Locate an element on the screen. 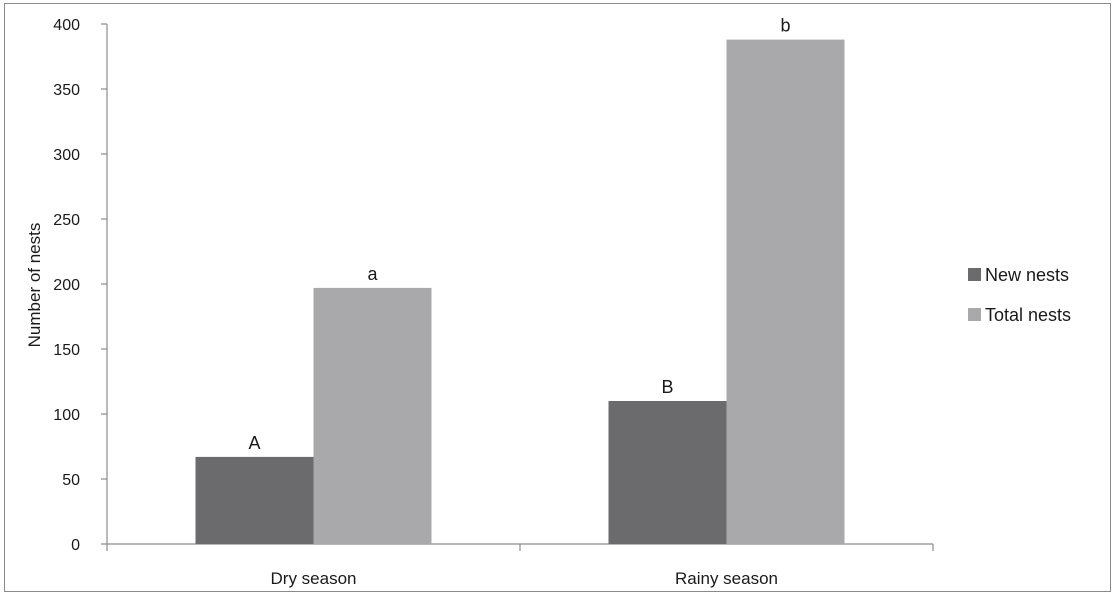 This screenshot has height=597, width=1117. y-tick-label: 300 is located at coordinates (66, 155).